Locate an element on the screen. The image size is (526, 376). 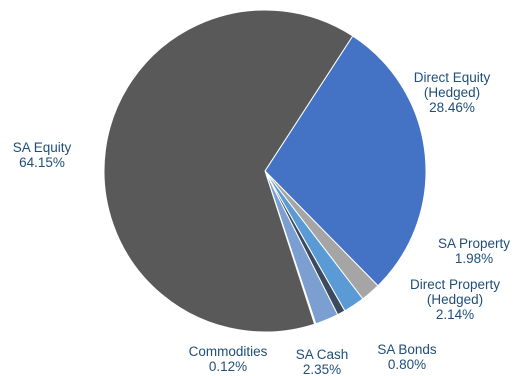
label-name-direct-property-hedged: Direct Property is located at coordinates (455, 284).